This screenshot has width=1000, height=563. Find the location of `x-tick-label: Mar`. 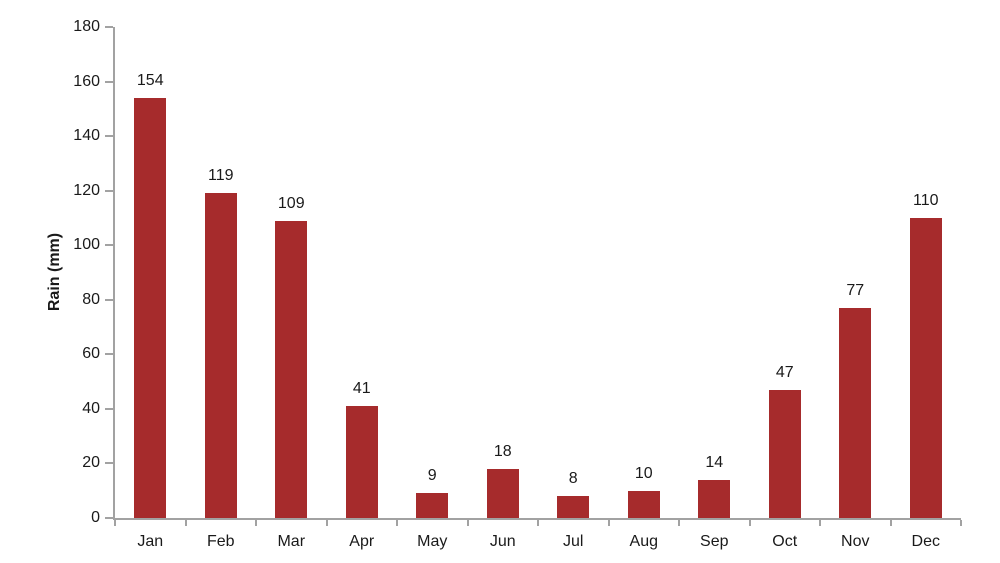

x-tick-label: Mar is located at coordinates (291, 541).